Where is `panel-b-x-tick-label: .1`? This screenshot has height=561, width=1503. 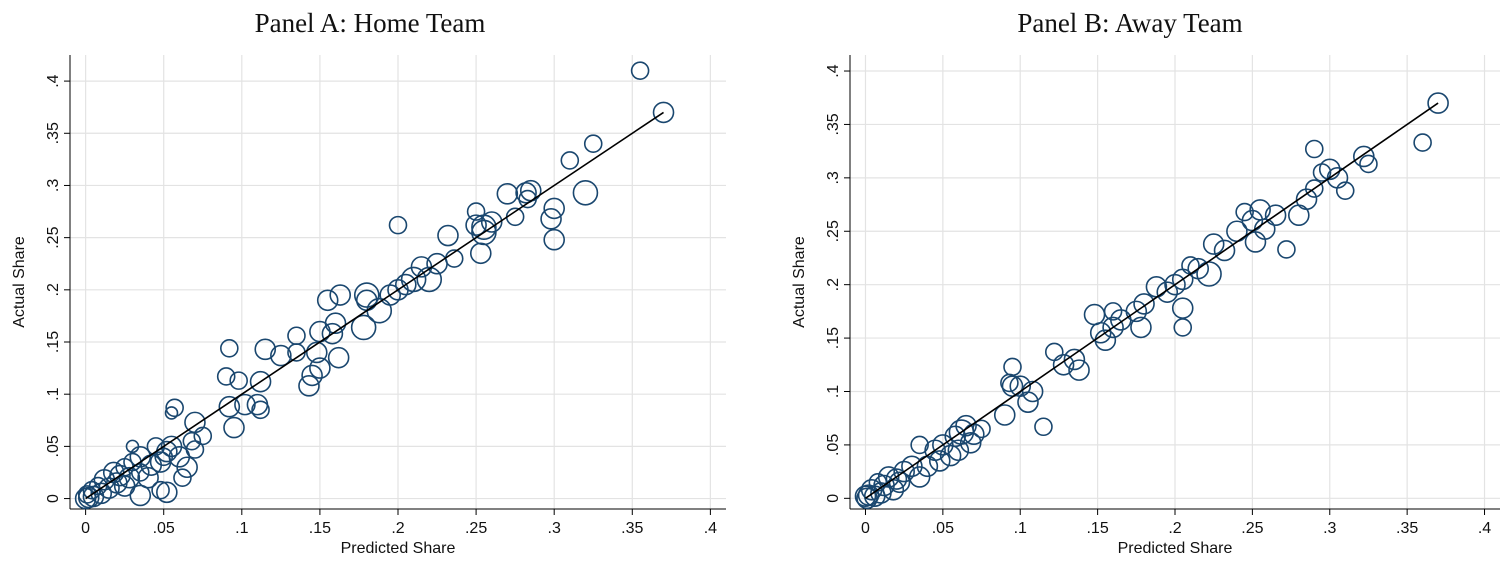
panel-b-x-tick-label: .1 is located at coordinates (1020, 528).